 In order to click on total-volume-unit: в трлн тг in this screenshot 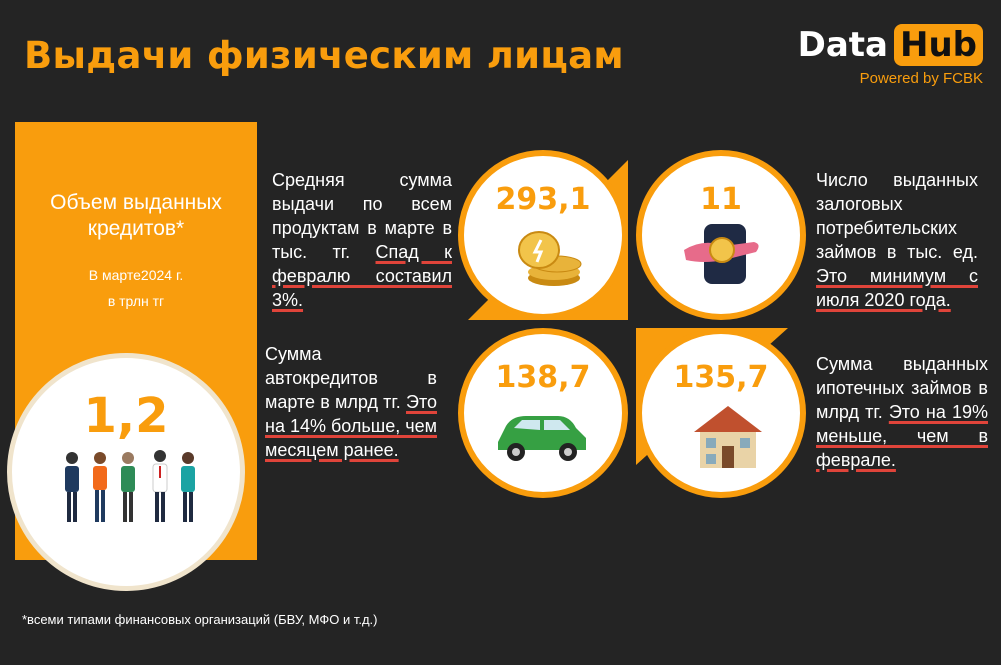, I will do `click(136, 301)`.